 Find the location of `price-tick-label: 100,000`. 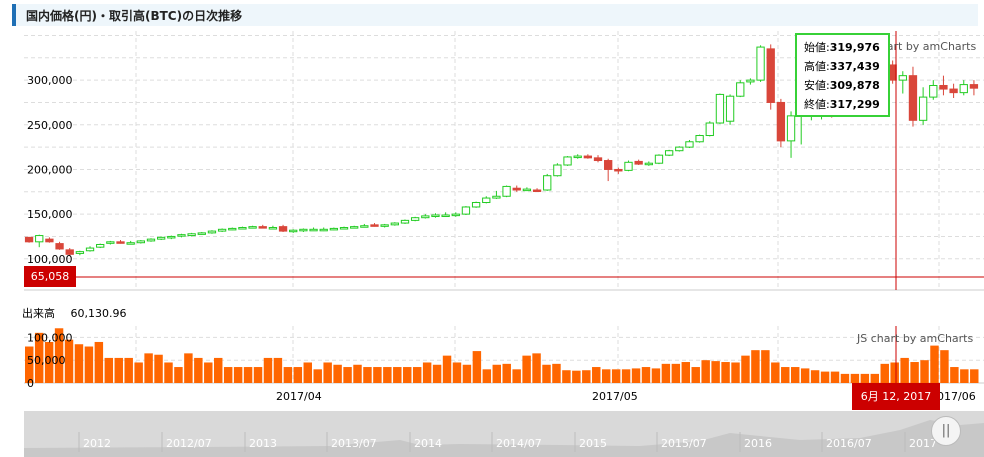

price-tick-label: 100,000 is located at coordinates (50, 259).